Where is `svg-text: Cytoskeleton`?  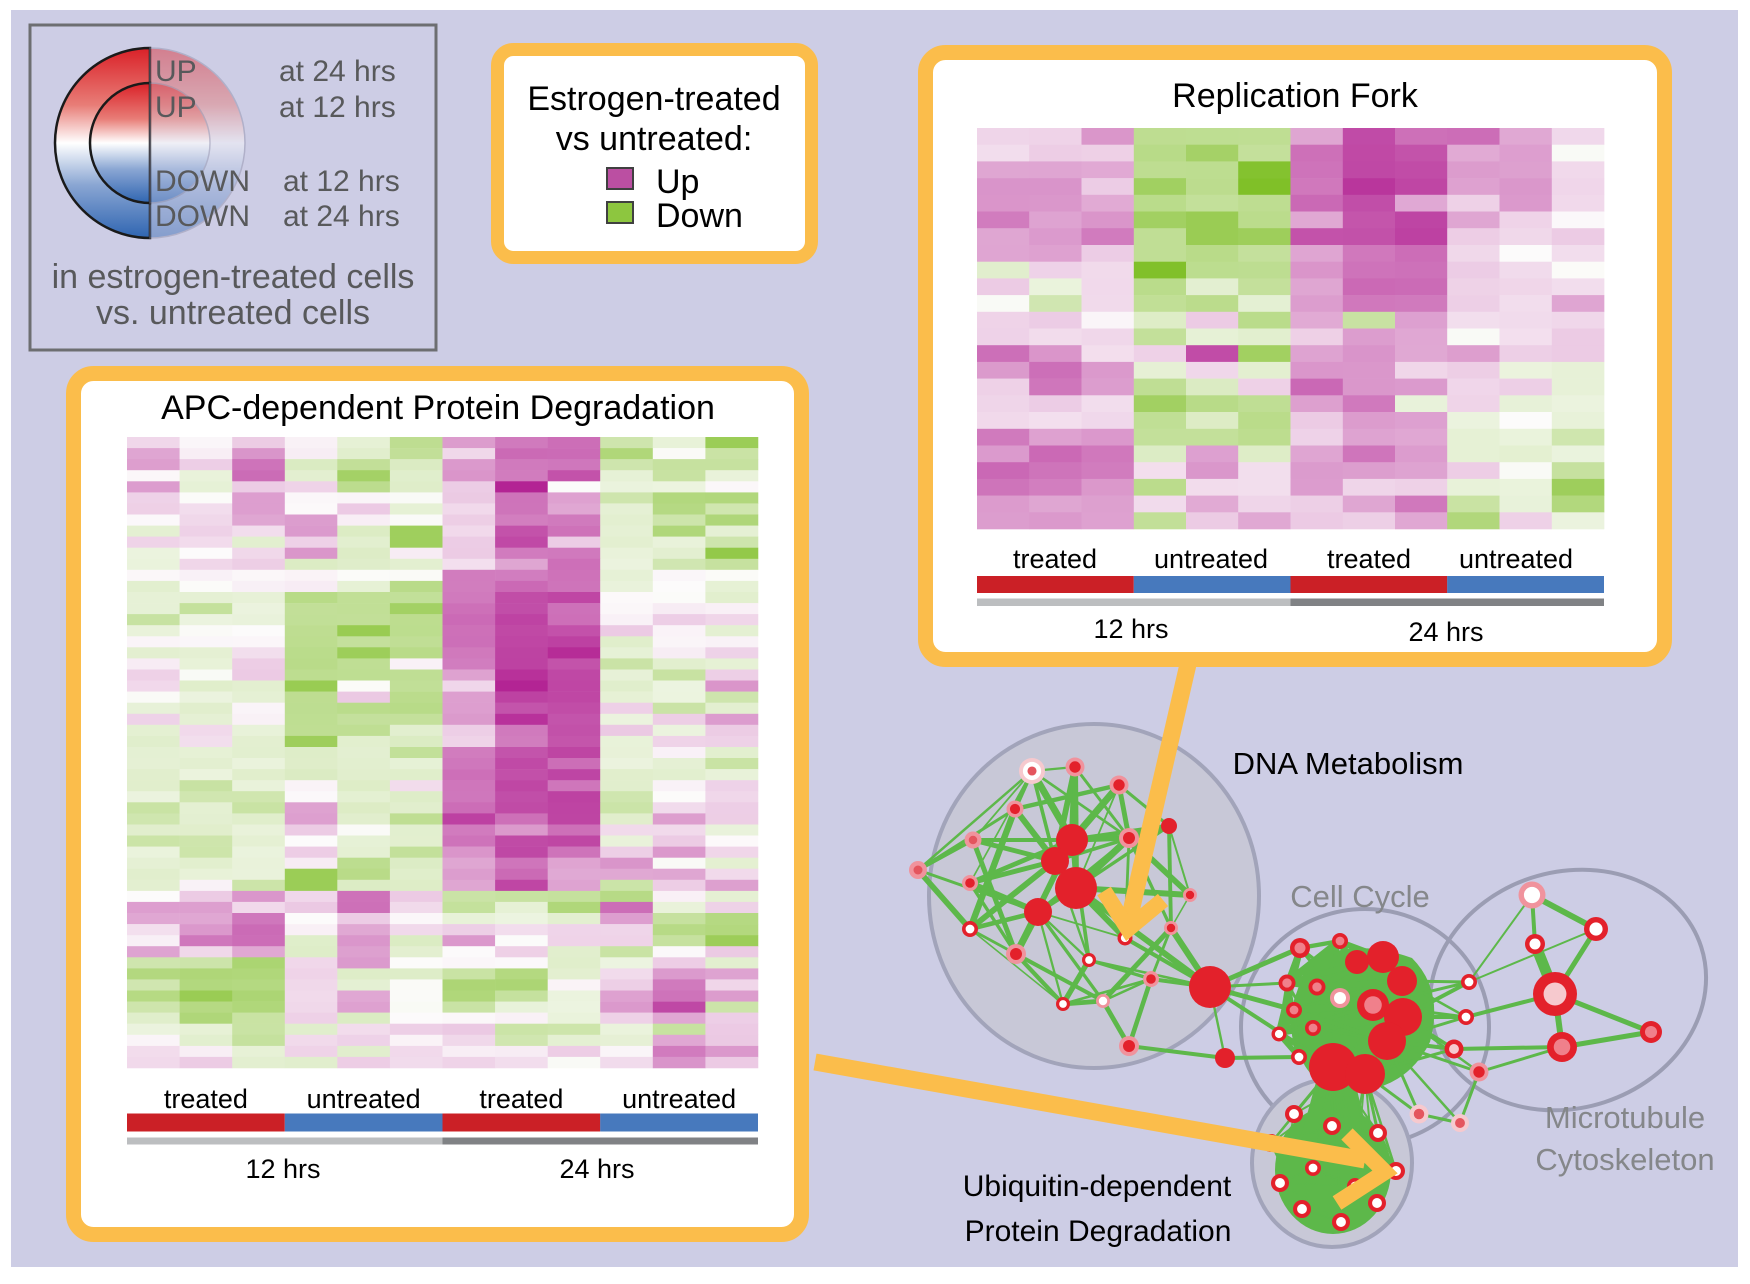 svg-text: Cytoskeleton is located at coordinates (1624, 1159).